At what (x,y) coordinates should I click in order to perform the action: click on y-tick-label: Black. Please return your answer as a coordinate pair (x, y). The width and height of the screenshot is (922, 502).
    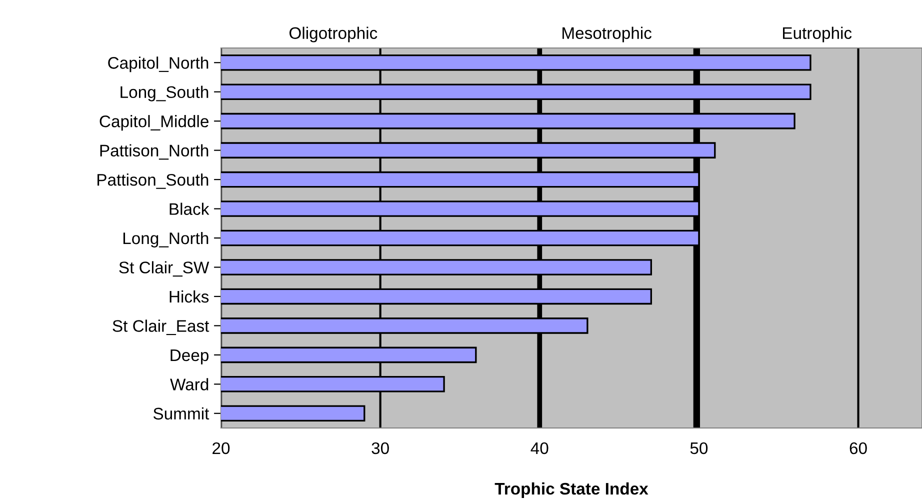
    Looking at the image, I should click on (190, 208).